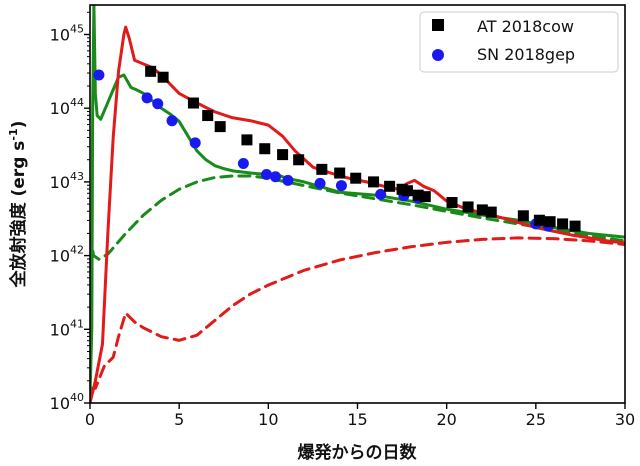 The image size is (640, 466). I want to click on y-tick-exp: 43, so click(77, 176).